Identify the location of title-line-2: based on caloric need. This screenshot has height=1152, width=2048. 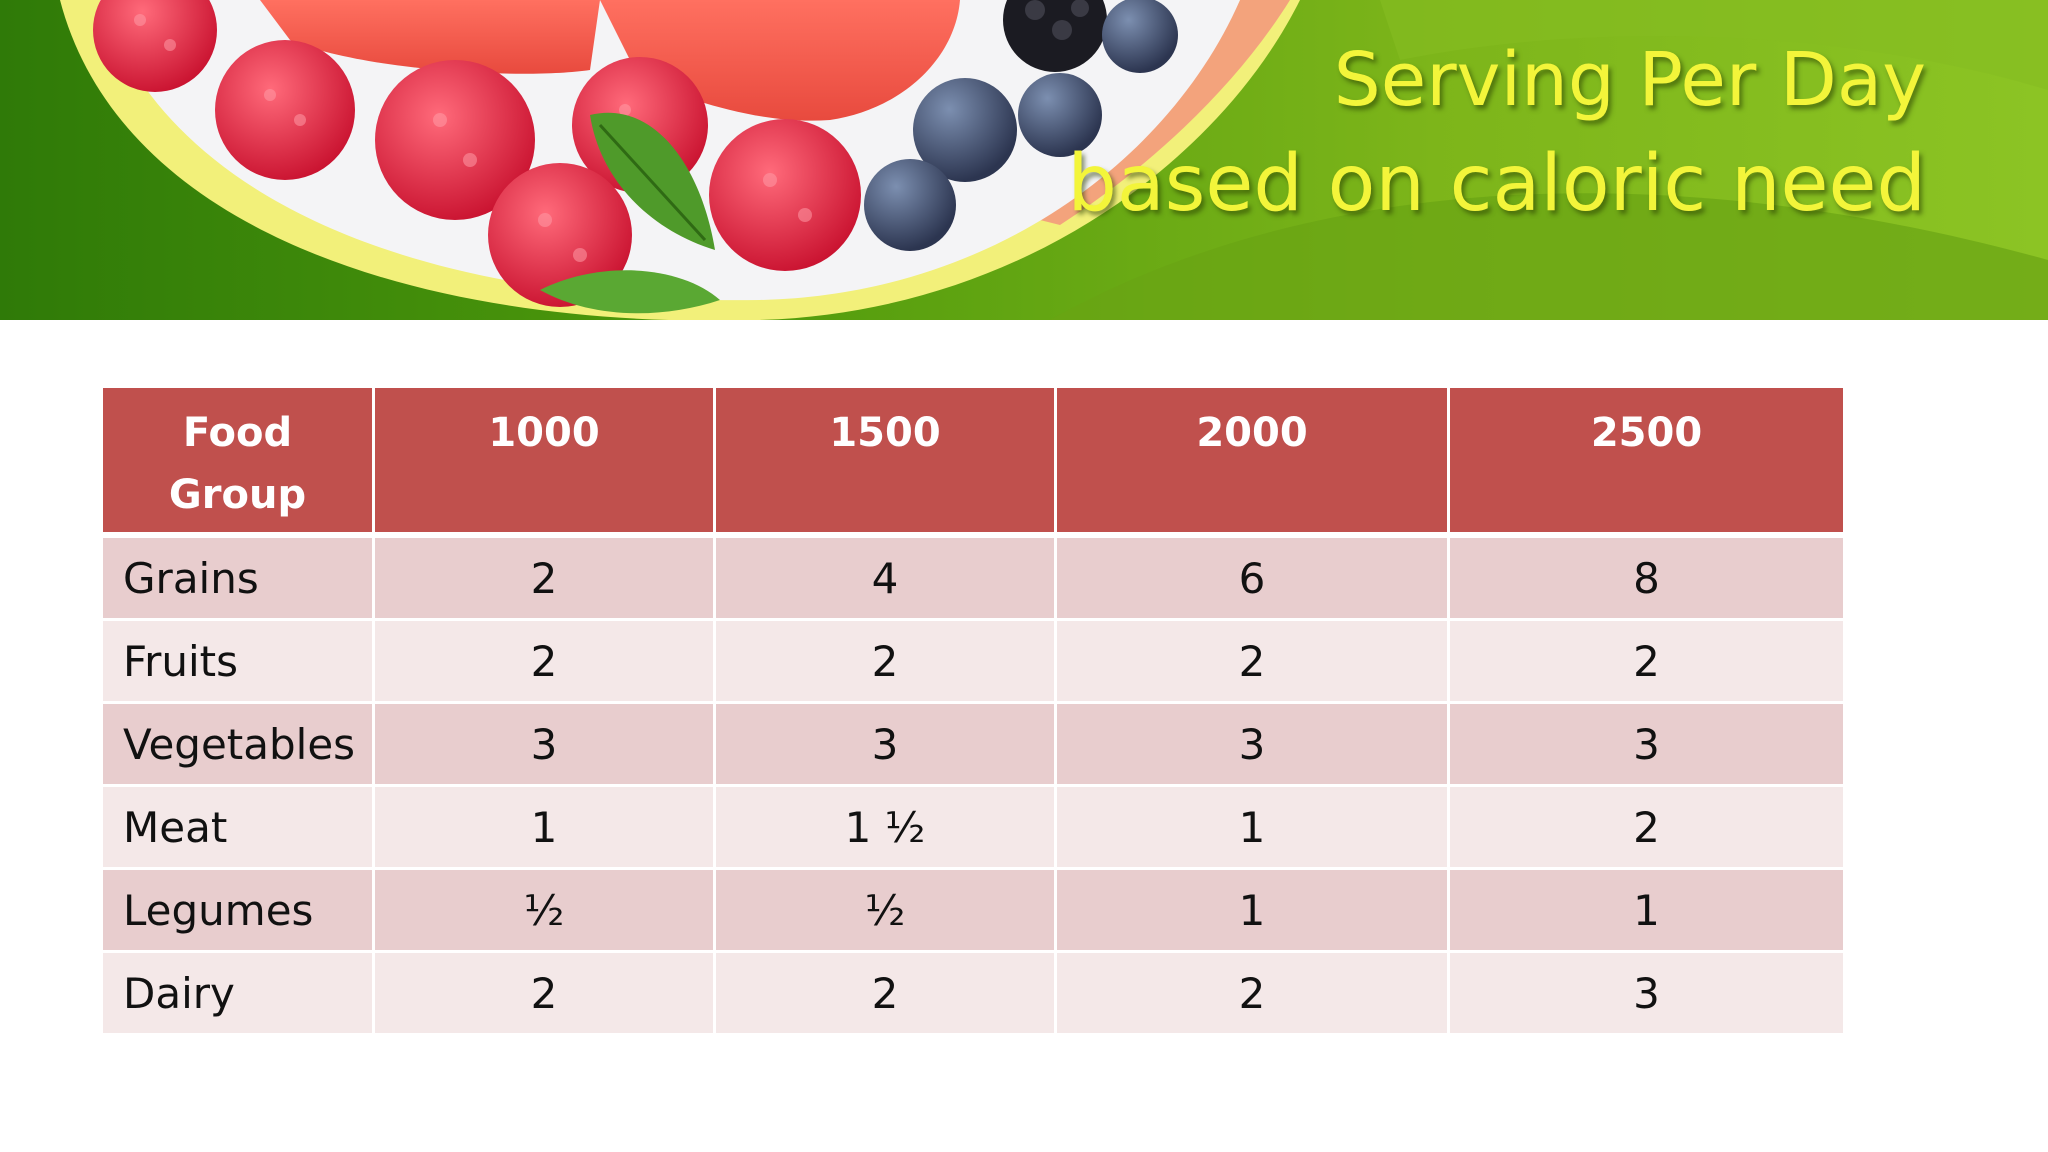
(1496, 184).